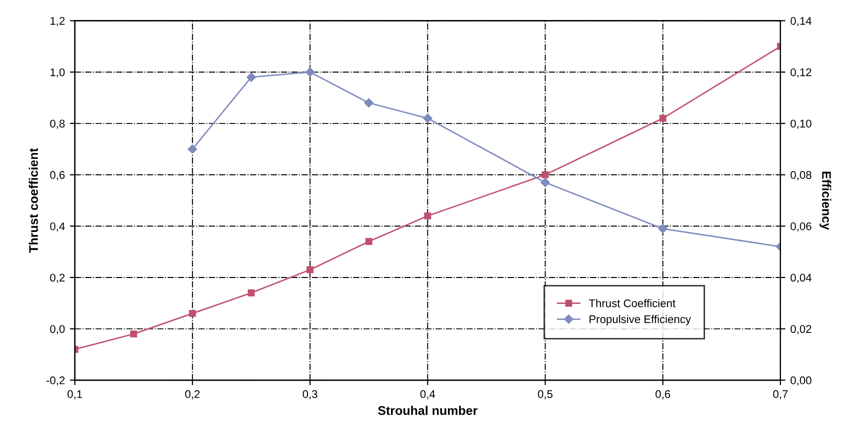 Image resolution: width=841 pixels, height=432 pixels. I want to click on y2-tick-label: 0,10, so click(801, 124).